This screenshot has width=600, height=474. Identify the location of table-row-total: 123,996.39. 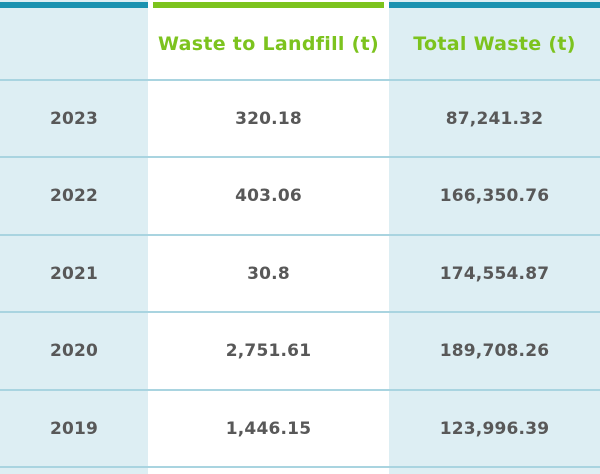
(494, 428).